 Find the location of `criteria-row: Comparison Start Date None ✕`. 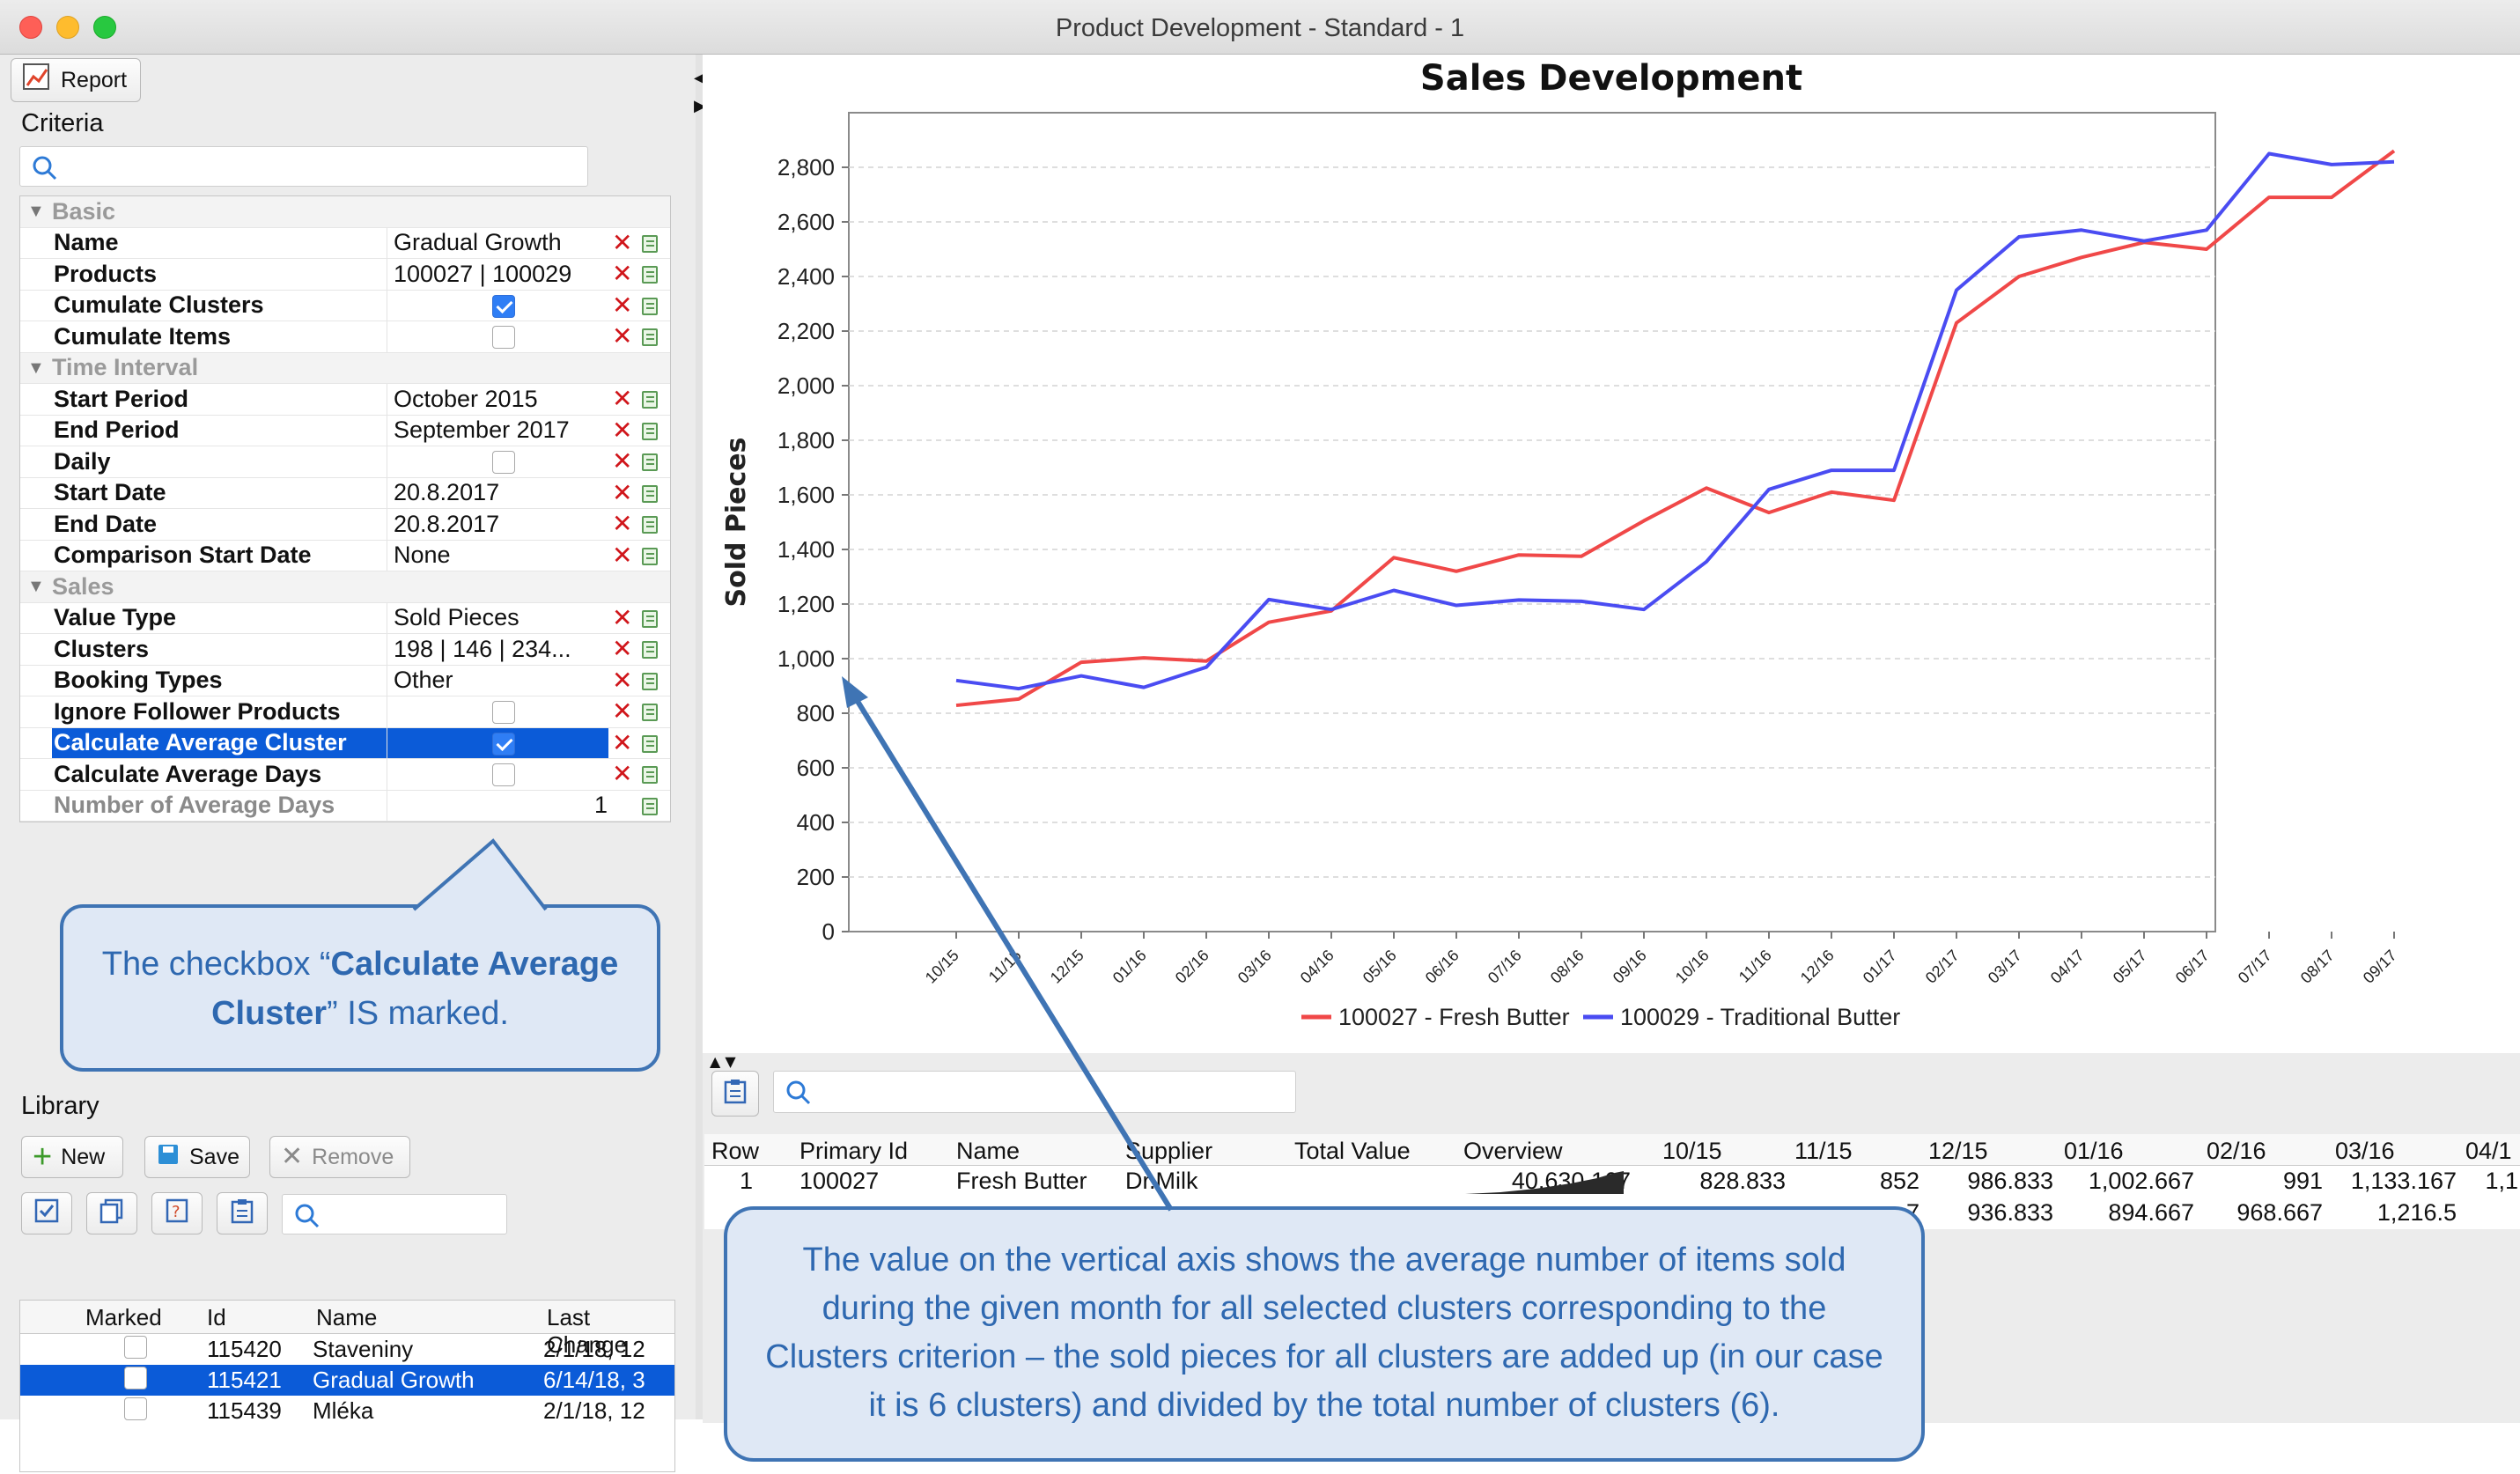

criteria-row: Comparison Start Date None ✕ is located at coordinates (345, 555).